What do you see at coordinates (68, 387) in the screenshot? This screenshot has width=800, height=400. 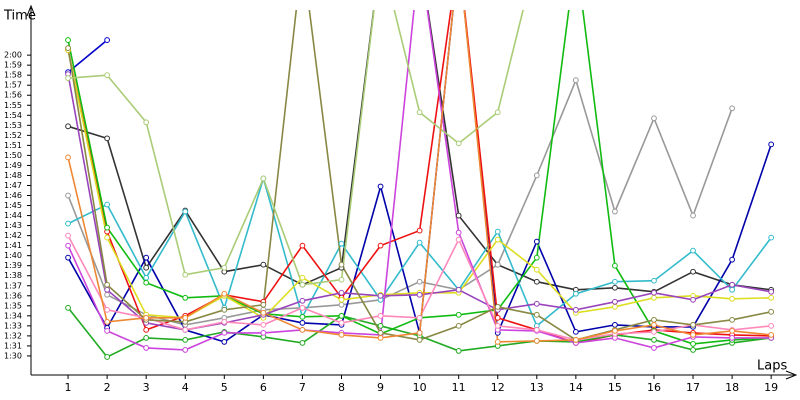 I see `x-tick-label: 1` at bounding box center [68, 387].